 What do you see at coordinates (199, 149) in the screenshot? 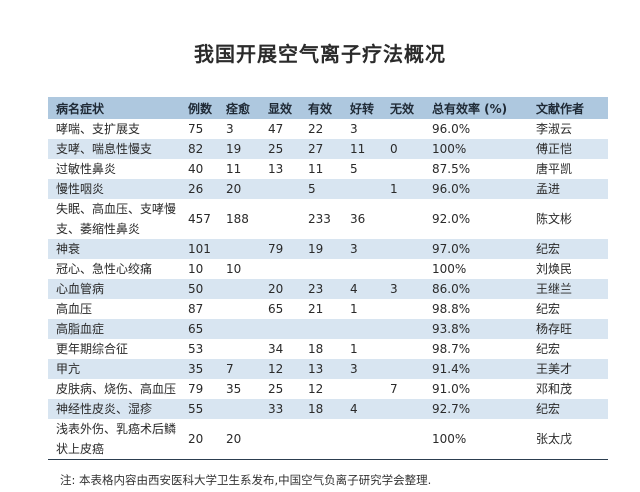
I see `table-cell: 82` at bounding box center [199, 149].